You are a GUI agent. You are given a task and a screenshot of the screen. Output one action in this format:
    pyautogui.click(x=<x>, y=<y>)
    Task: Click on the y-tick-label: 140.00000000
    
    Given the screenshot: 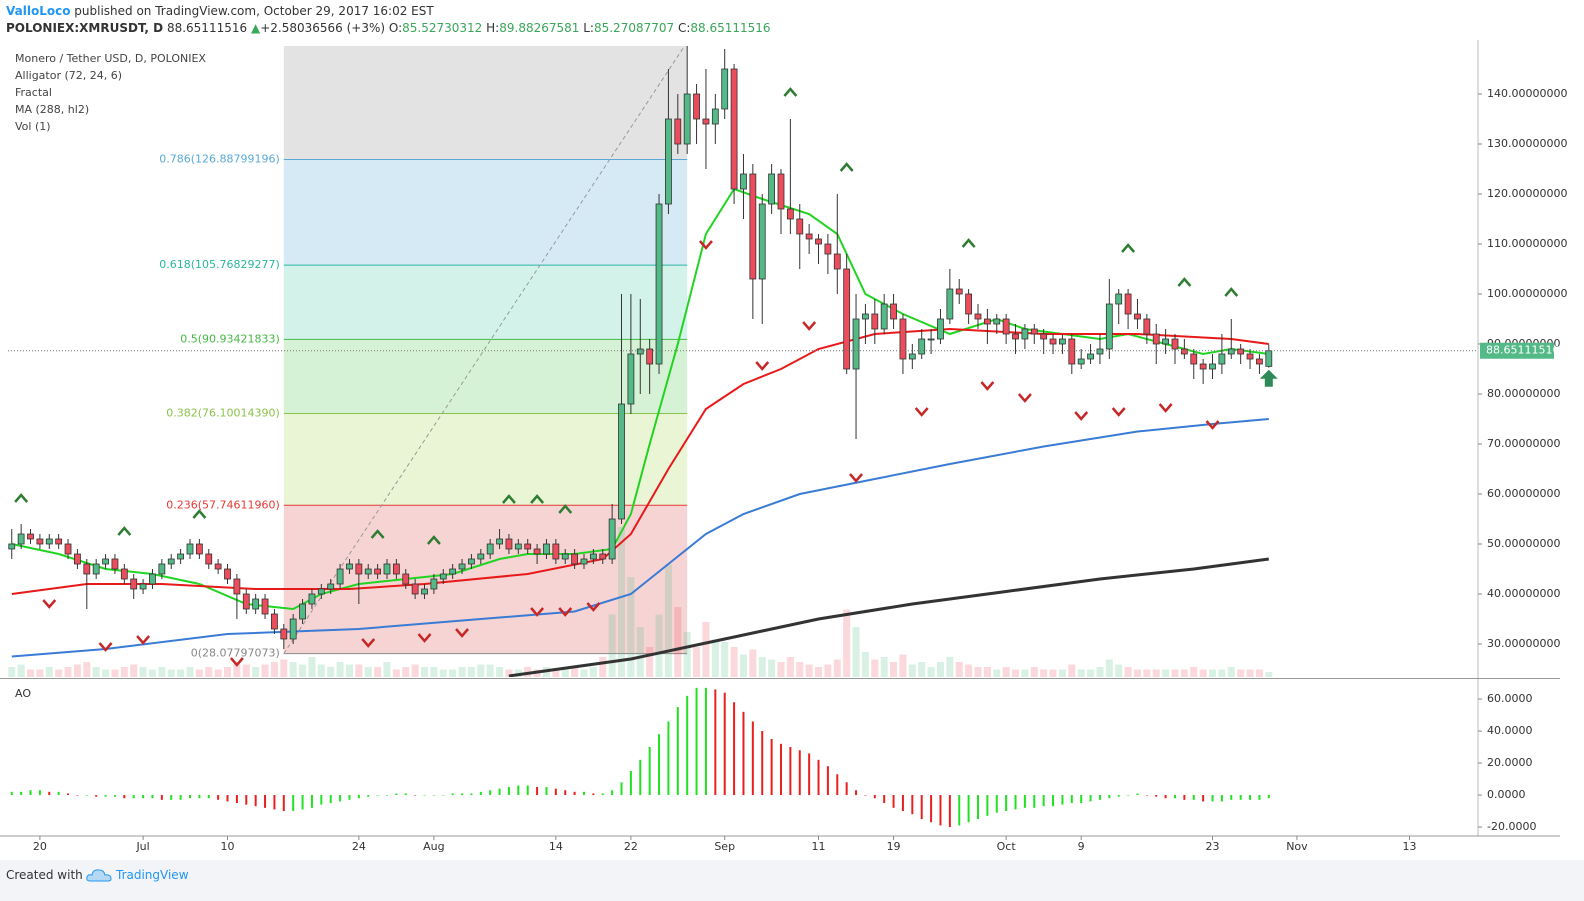 What is the action you would take?
    pyautogui.click(x=1527, y=93)
    